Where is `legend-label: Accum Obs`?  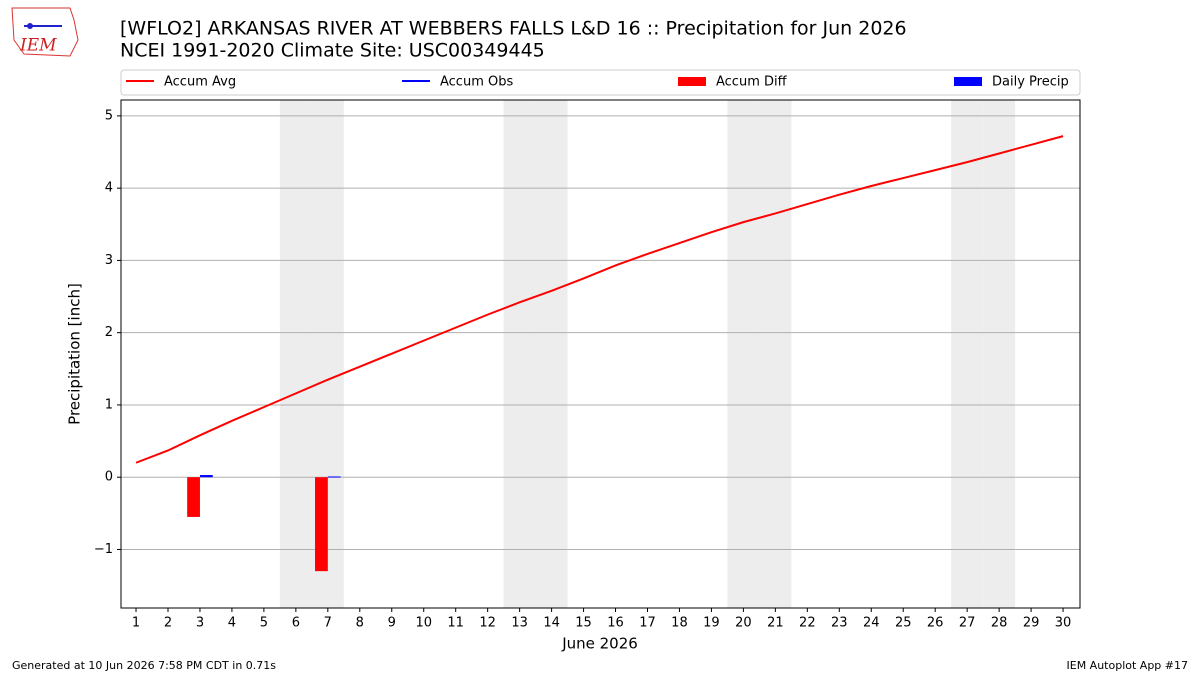 legend-label: Accum Obs is located at coordinates (476, 82).